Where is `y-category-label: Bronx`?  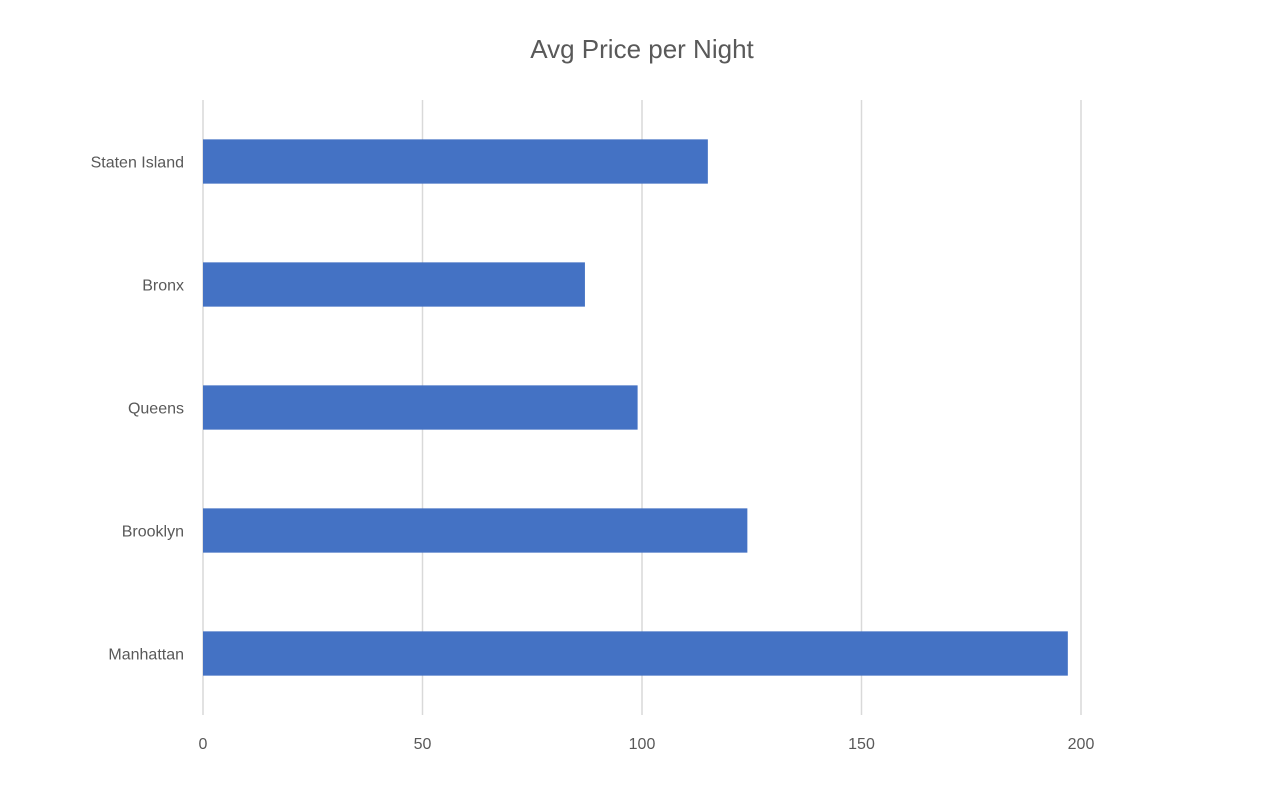
y-category-label: Bronx is located at coordinates (163, 286).